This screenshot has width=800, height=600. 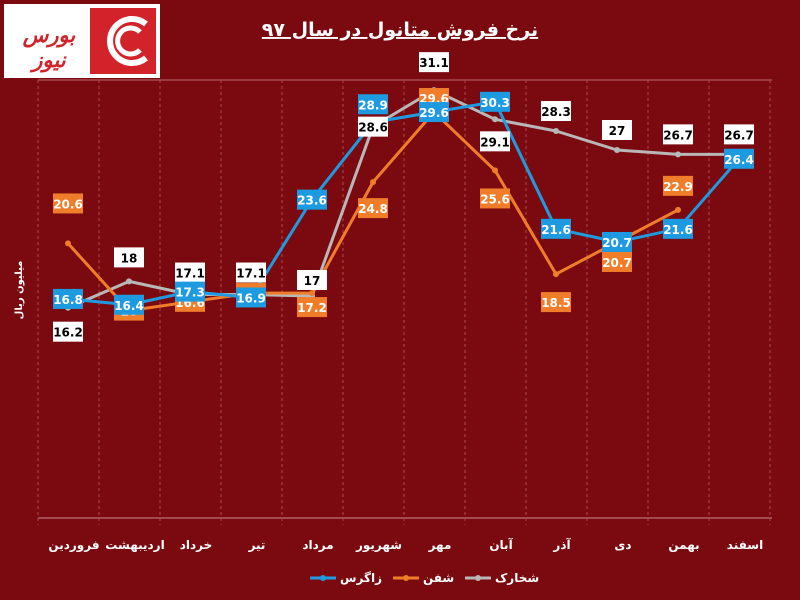 I want to click on data-label: 29.6, so click(x=434, y=113).